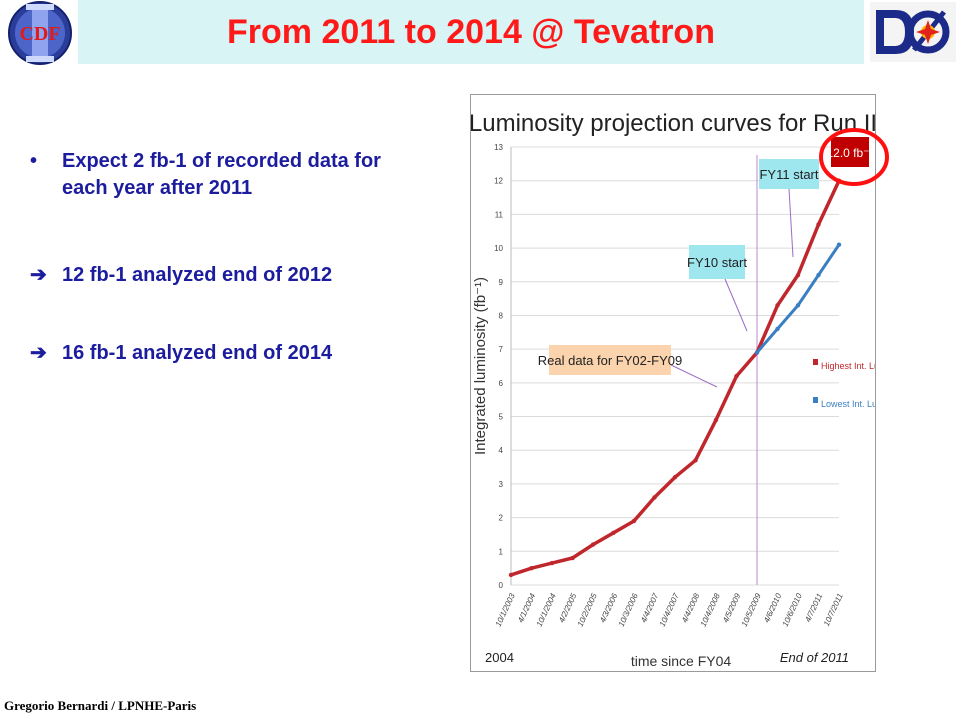 The height and width of the screenshot is (720, 960). Describe the element at coordinates (732, 608) in the screenshot. I see `x-tick-label: 4/5/2009` at that location.